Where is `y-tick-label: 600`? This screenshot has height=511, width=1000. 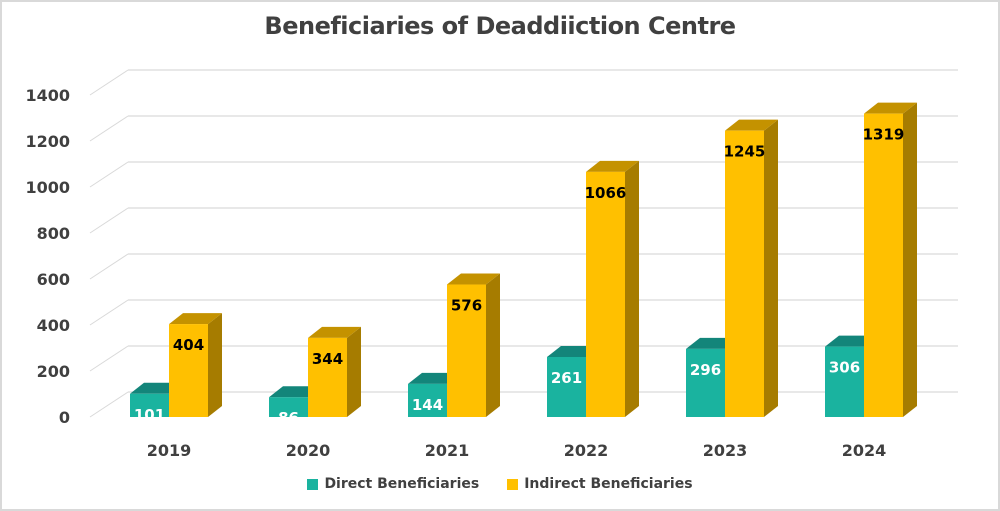
y-tick-label: 600 is located at coordinates (53, 279).